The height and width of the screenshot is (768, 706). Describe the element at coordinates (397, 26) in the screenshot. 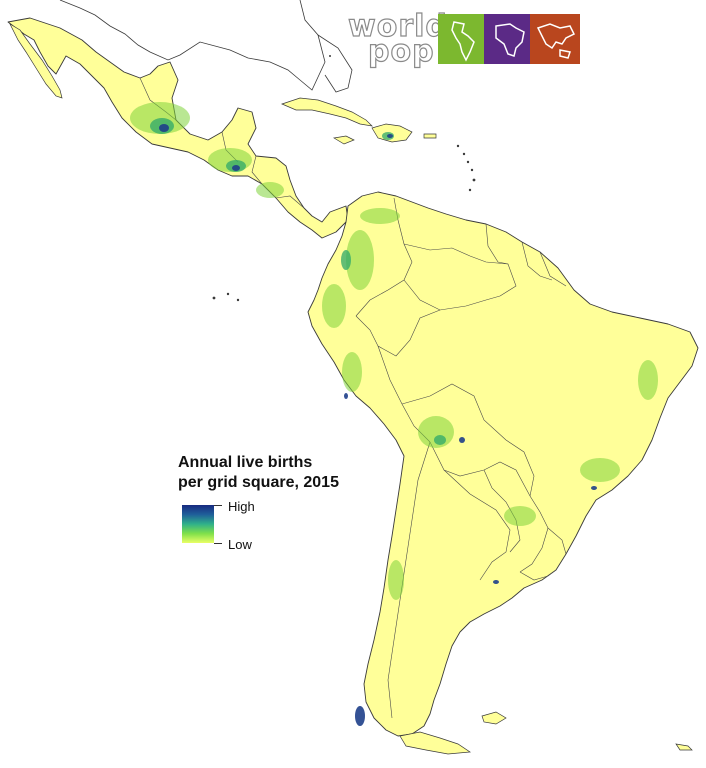

I see `logo-word-world: world` at that location.